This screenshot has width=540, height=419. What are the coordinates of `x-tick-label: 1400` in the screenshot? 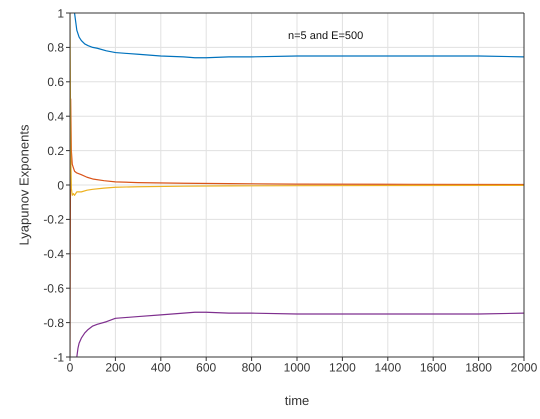 It's located at (388, 367).